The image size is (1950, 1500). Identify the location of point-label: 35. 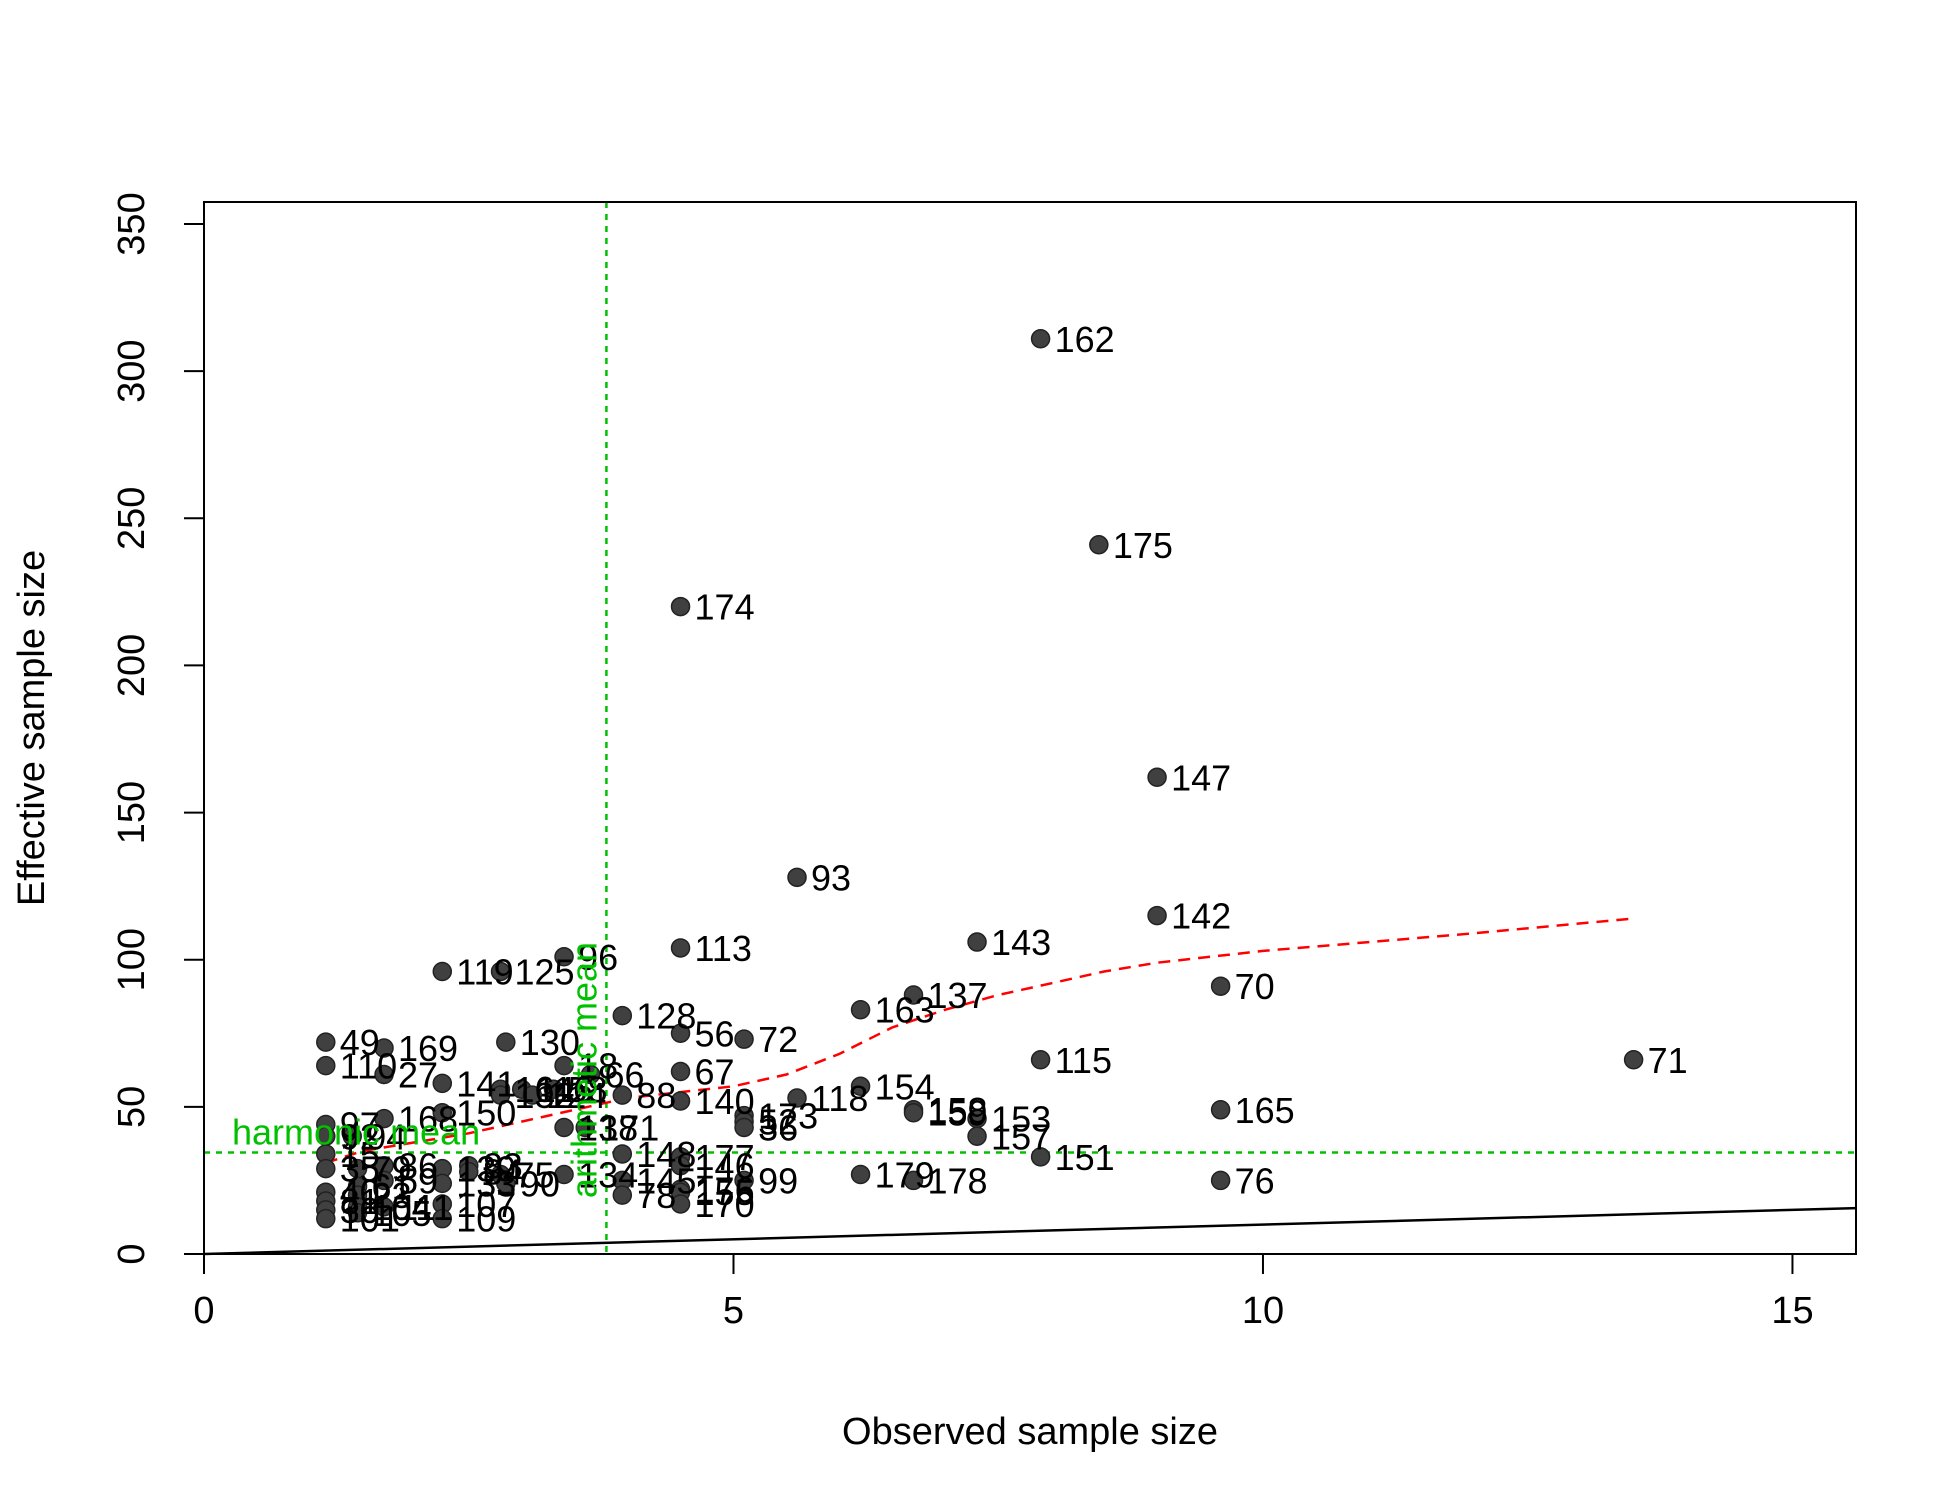
(360, 1169).